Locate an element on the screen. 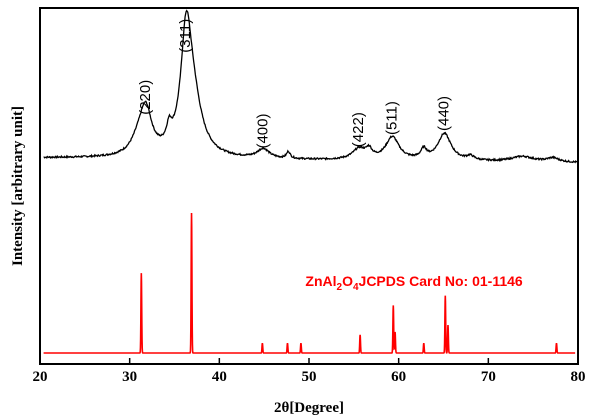  peak-label: (422) is located at coordinates (358, 129).